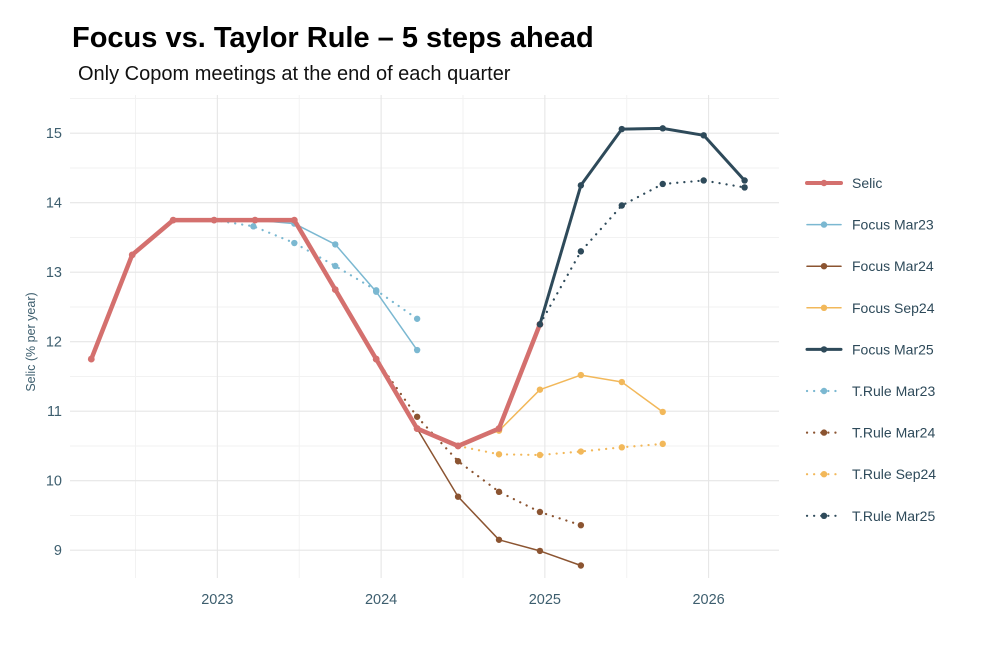 The width and height of the screenshot is (984, 651). What do you see at coordinates (893, 516) in the screenshot?
I see `legend-label: T.Rule Mar25` at bounding box center [893, 516].